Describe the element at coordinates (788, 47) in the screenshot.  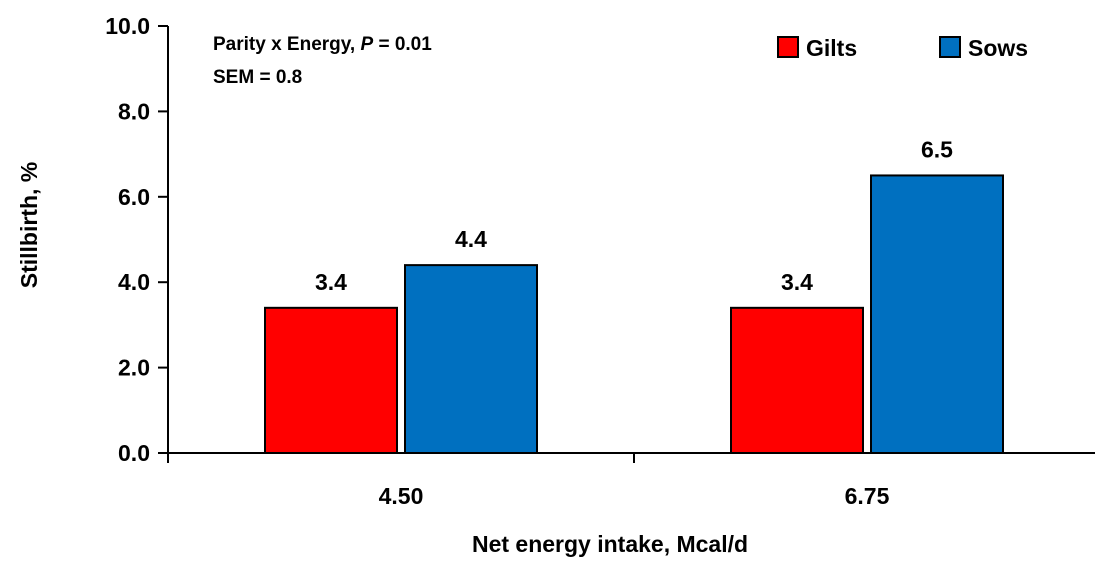
I see `legend-swatch-gilts` at that location.